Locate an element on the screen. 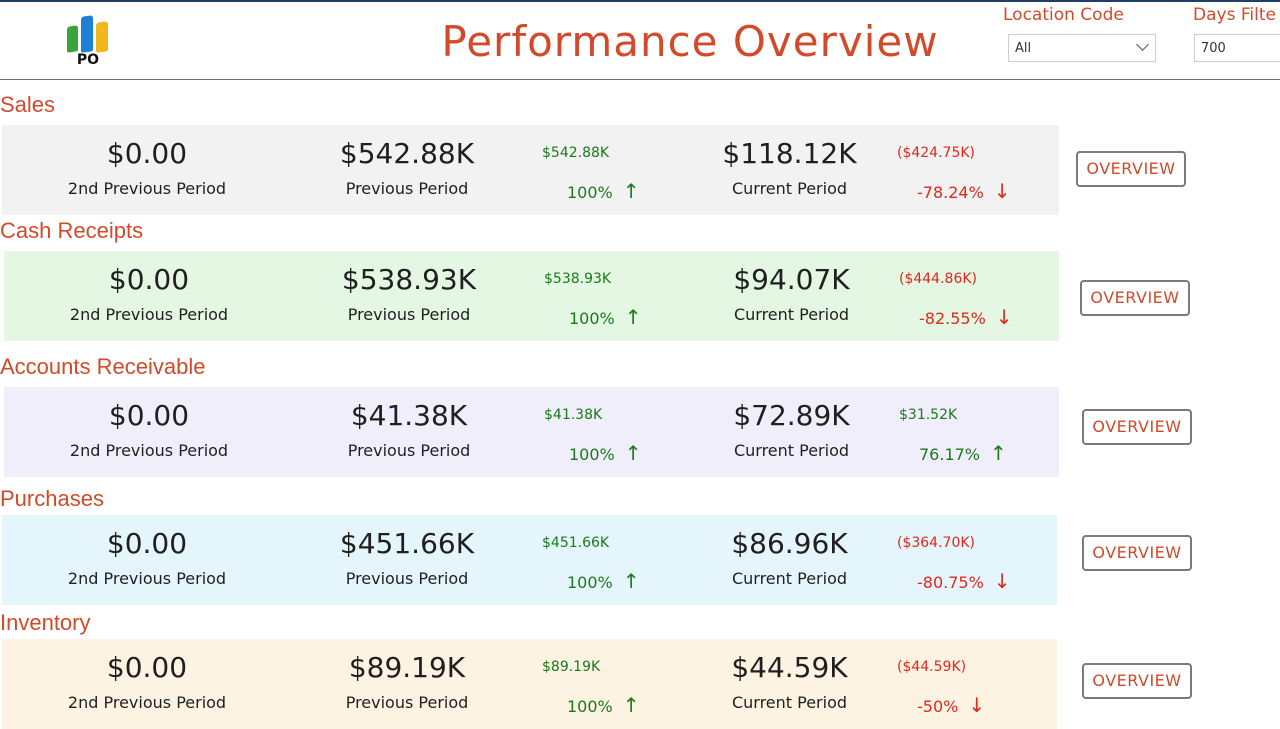 The height and width of the screenshot is (729, 1280). metric-value: $89.19K is located at coordinates (407, 667).